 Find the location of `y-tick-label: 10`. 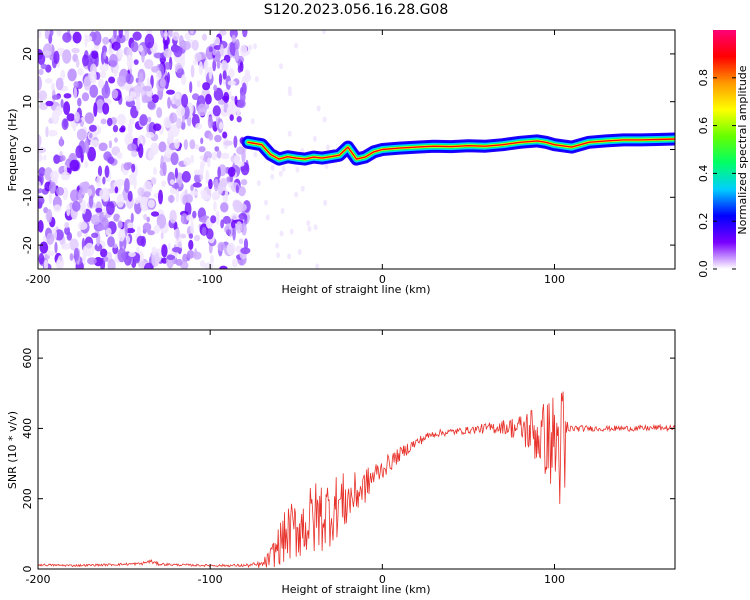

y-tick-label: 10 is located at coordinates (27, 102).